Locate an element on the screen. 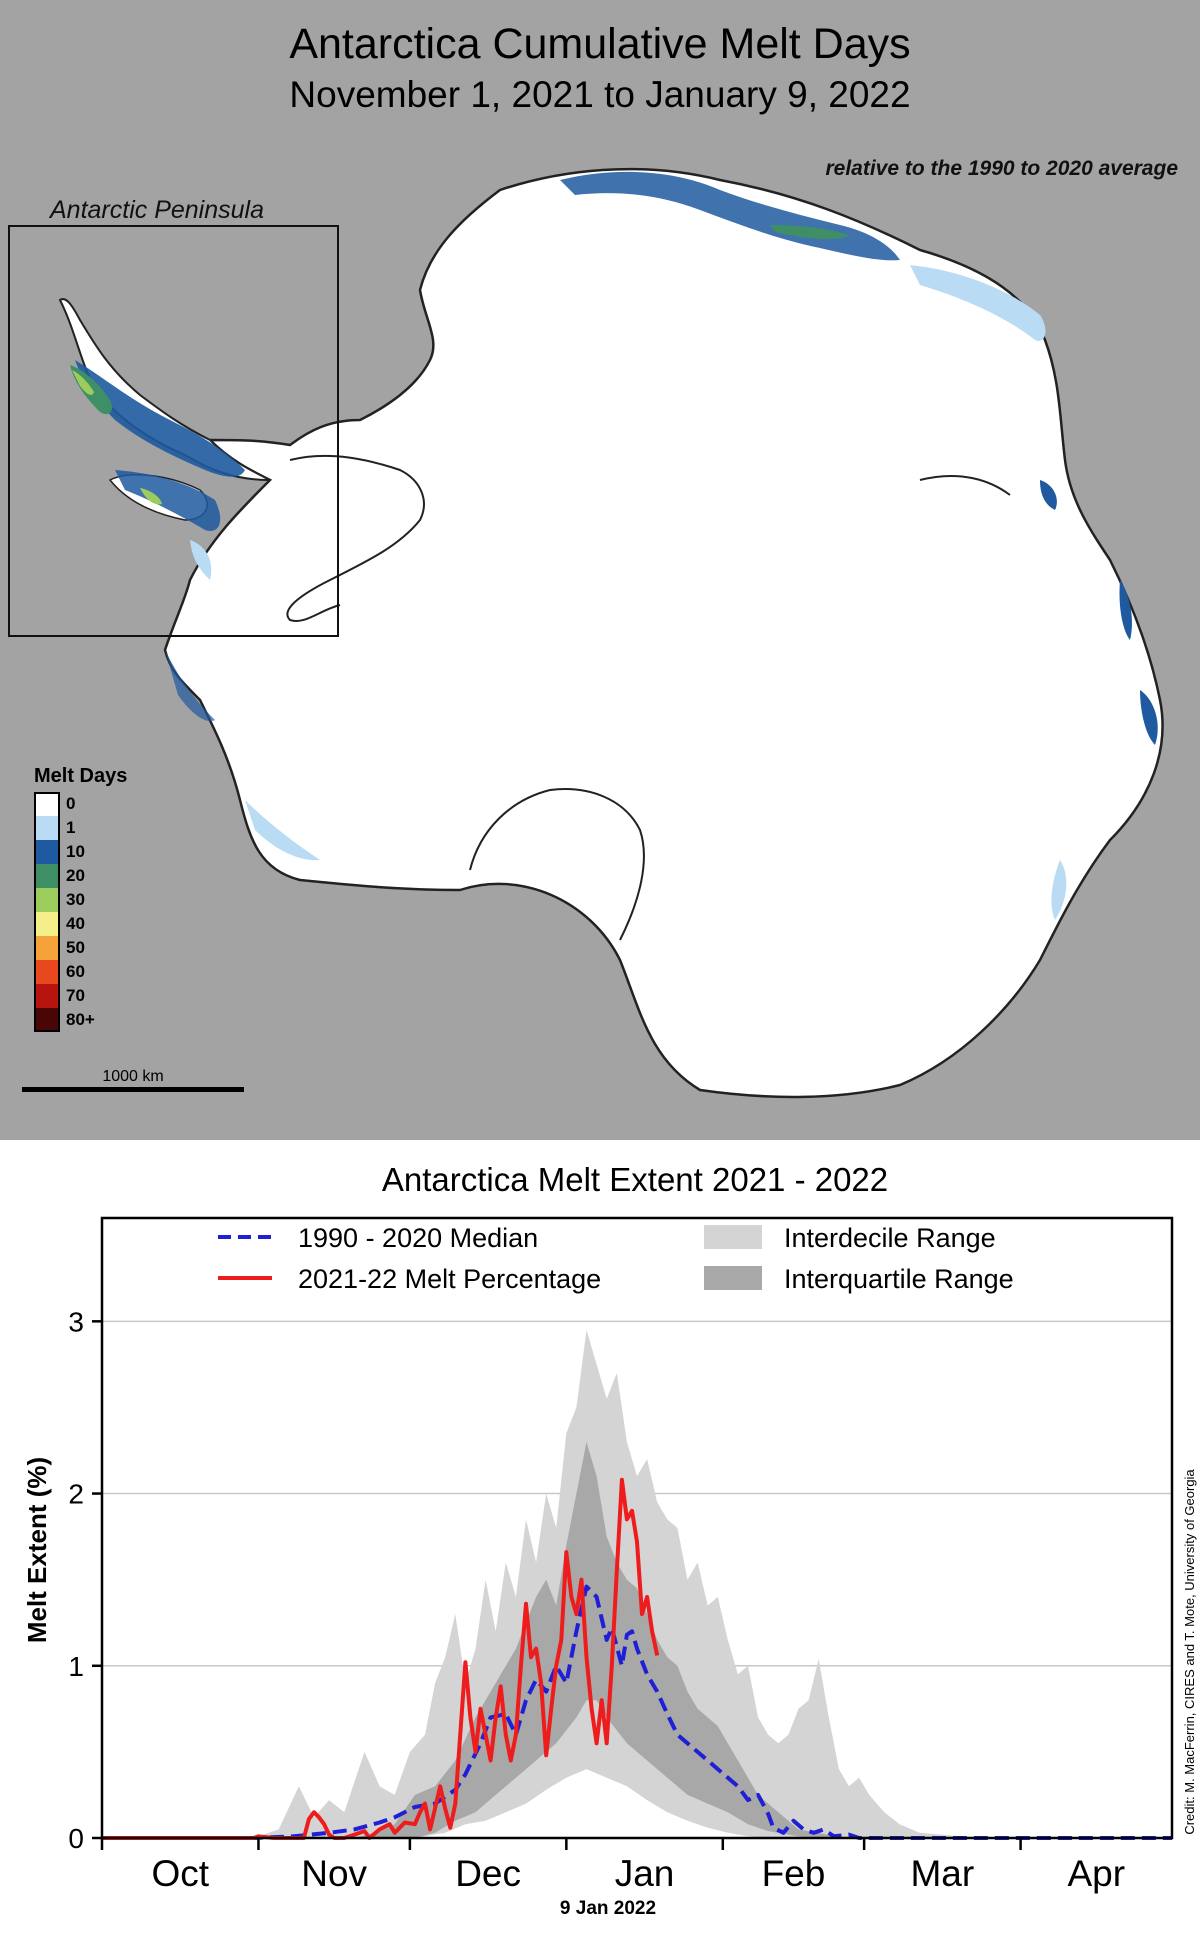 Image resolution: width=1200 pixels, height=1948 pixels. legend-label: 10 is located at coordinates (75, 851).